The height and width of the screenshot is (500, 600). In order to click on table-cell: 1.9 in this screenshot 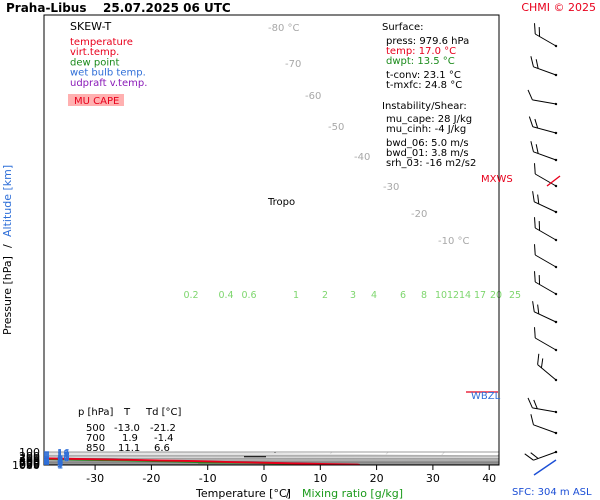, I will do `click(130, 438)`.